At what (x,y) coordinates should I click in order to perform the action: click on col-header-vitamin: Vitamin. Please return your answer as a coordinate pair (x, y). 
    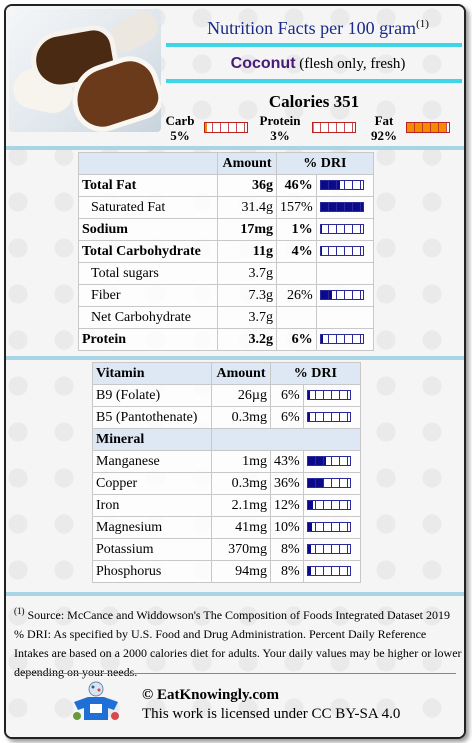
    Looking at the image, I should click on (152, 373).